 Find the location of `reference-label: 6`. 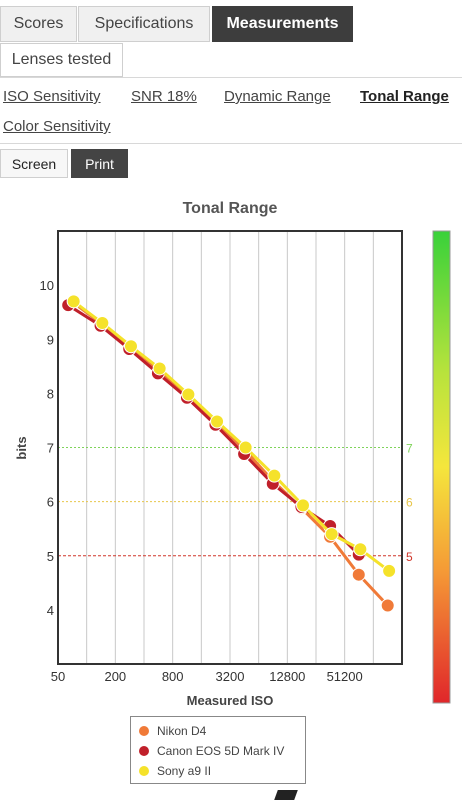

reference-label: 6 is located at coordinates (409, 503).